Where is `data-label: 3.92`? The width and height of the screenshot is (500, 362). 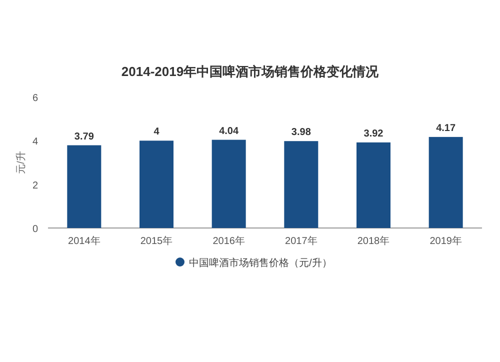
data-label: 3.92 is located at coordinates (374, 134).